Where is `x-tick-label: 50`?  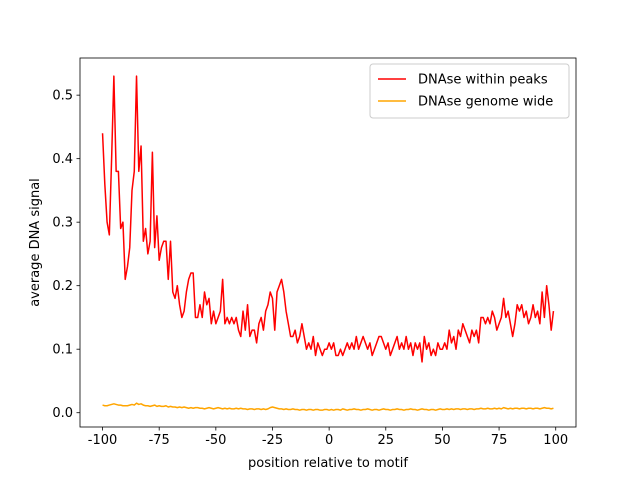 x-tick-label: 50 is located at coordinates (442, 440).